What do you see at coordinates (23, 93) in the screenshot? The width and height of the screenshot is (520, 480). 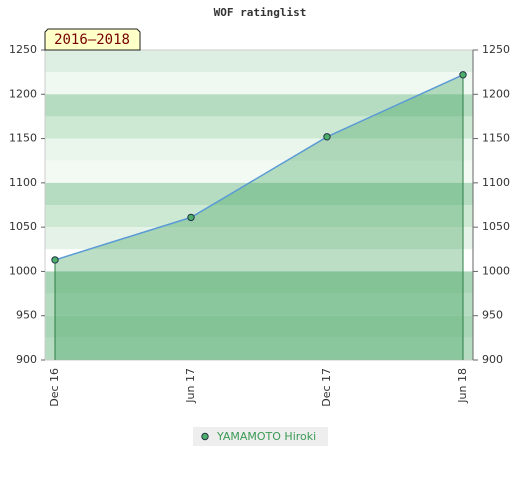 I see `y-tick-label: 1200` at bounding box center [23, 93].